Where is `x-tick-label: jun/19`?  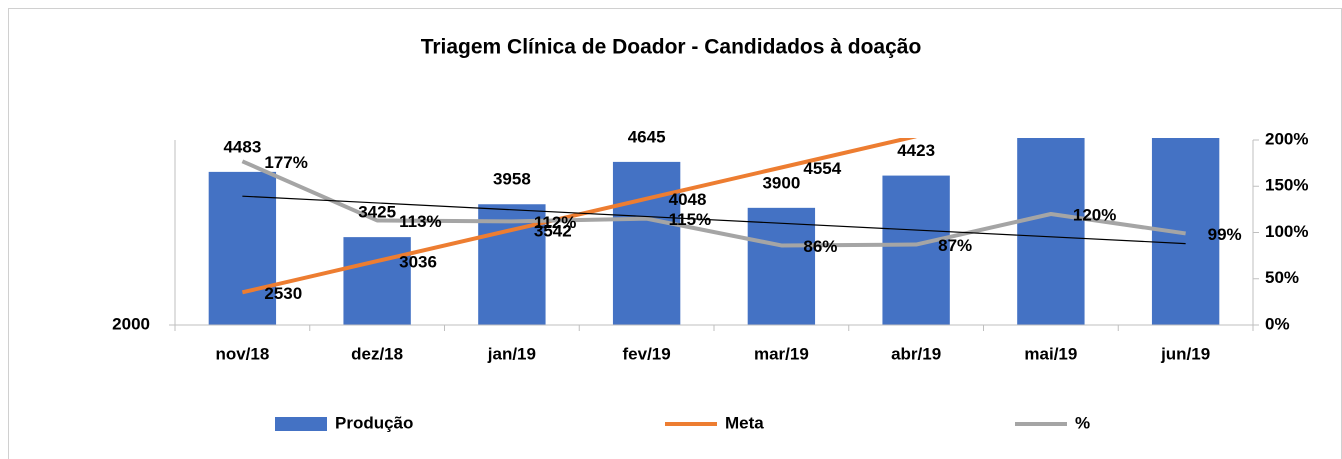
x-tick-label: jun/19 is located at coordinates (1185, 353).